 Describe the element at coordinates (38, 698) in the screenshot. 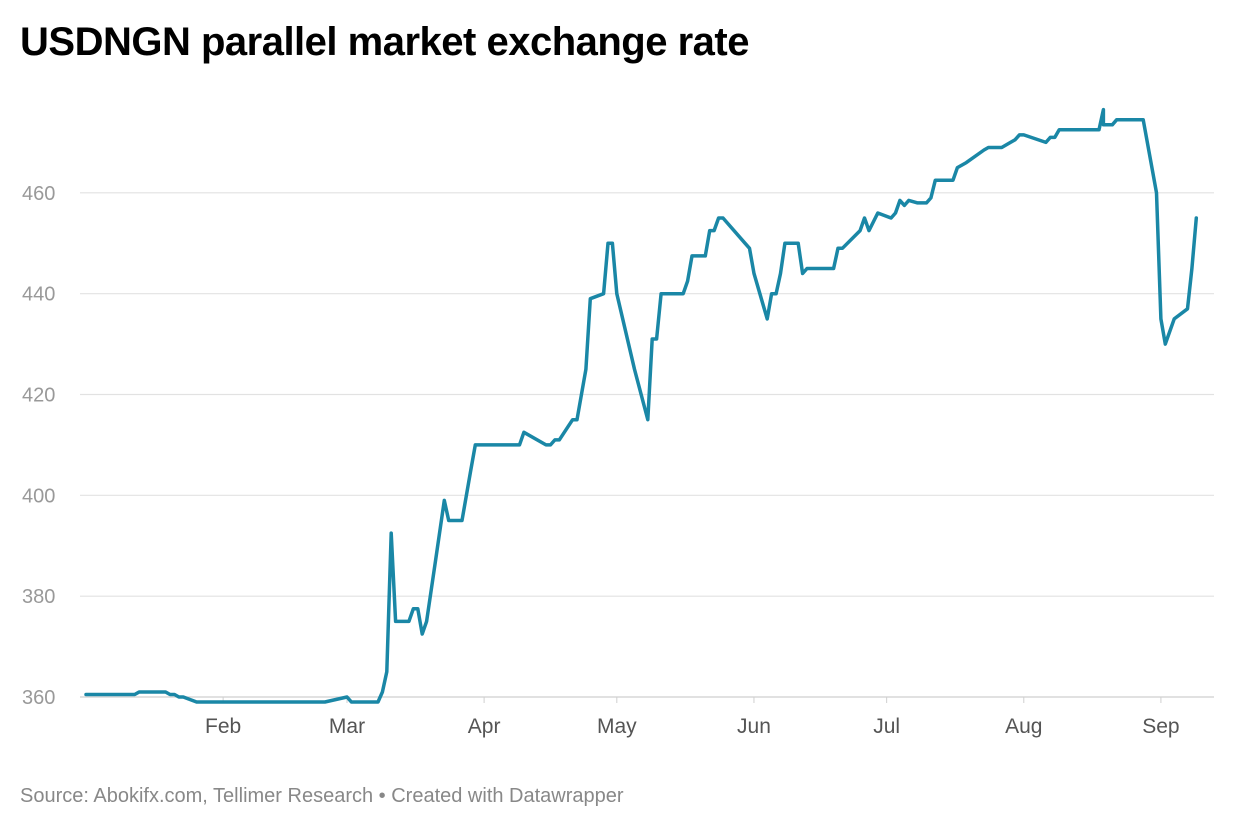

I see `y-tick-label: 360` at that location.